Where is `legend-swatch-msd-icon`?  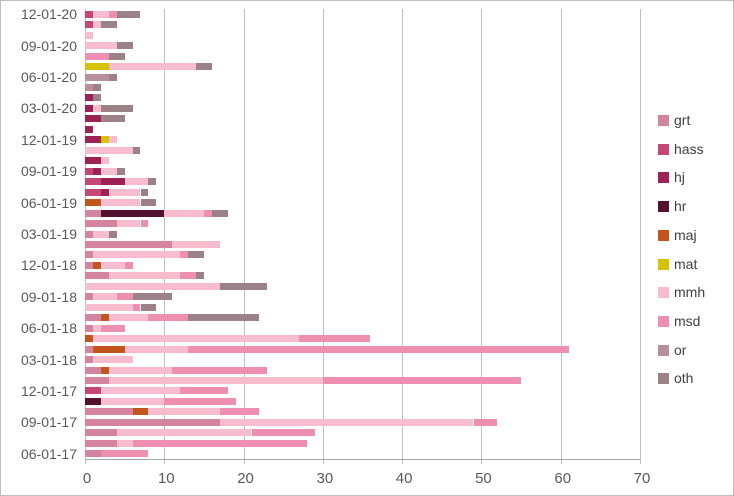
legend-swatch-msd-icon is located at coordinates (663, 321).